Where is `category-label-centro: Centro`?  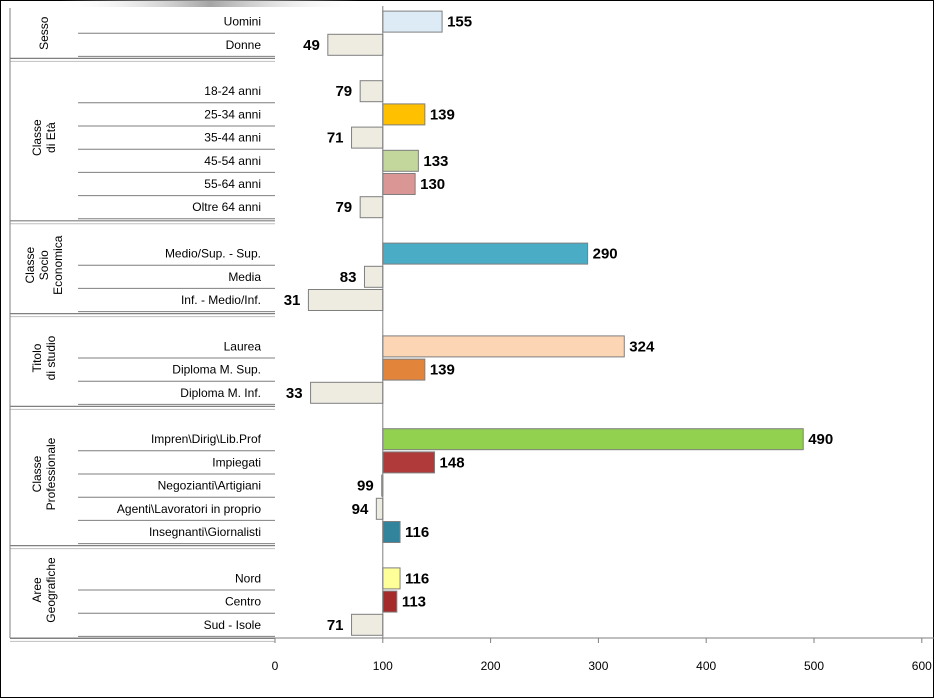 category-label-centro: Centro is located at coordinates (243, 602).